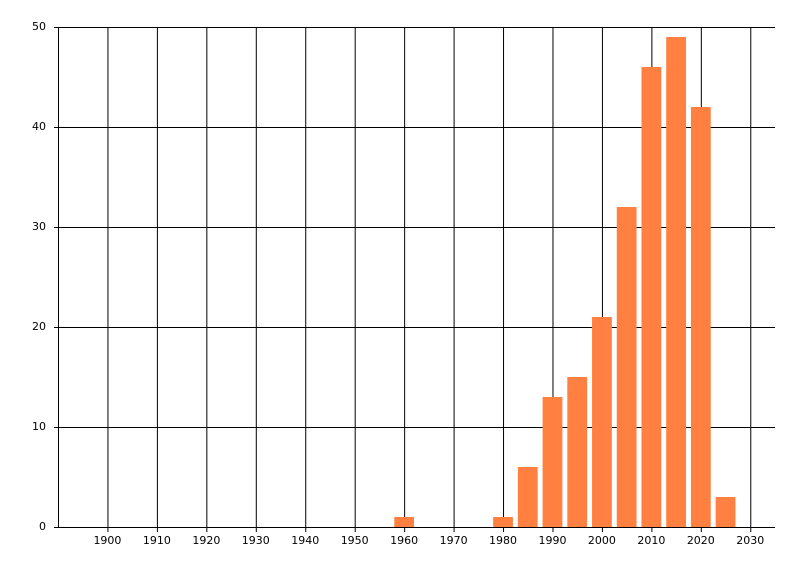 The width and height of the screenshot is (800, 576). What do you see at coordinates (651, 540) in the screenshot?
I see `x-tick-label: 2010` at bounding box center [651, 540].